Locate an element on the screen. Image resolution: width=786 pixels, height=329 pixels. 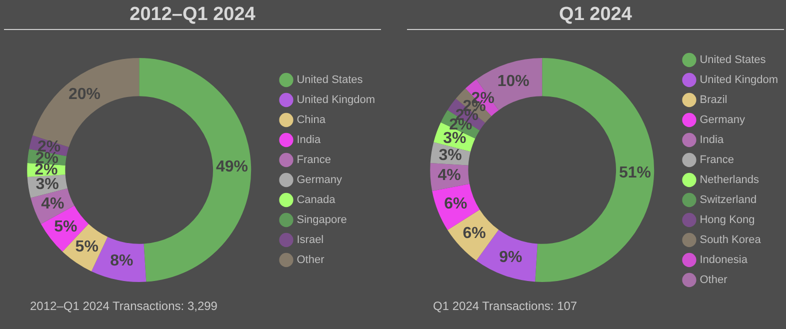
data-label: 51% is located at coordinates (635, 173).